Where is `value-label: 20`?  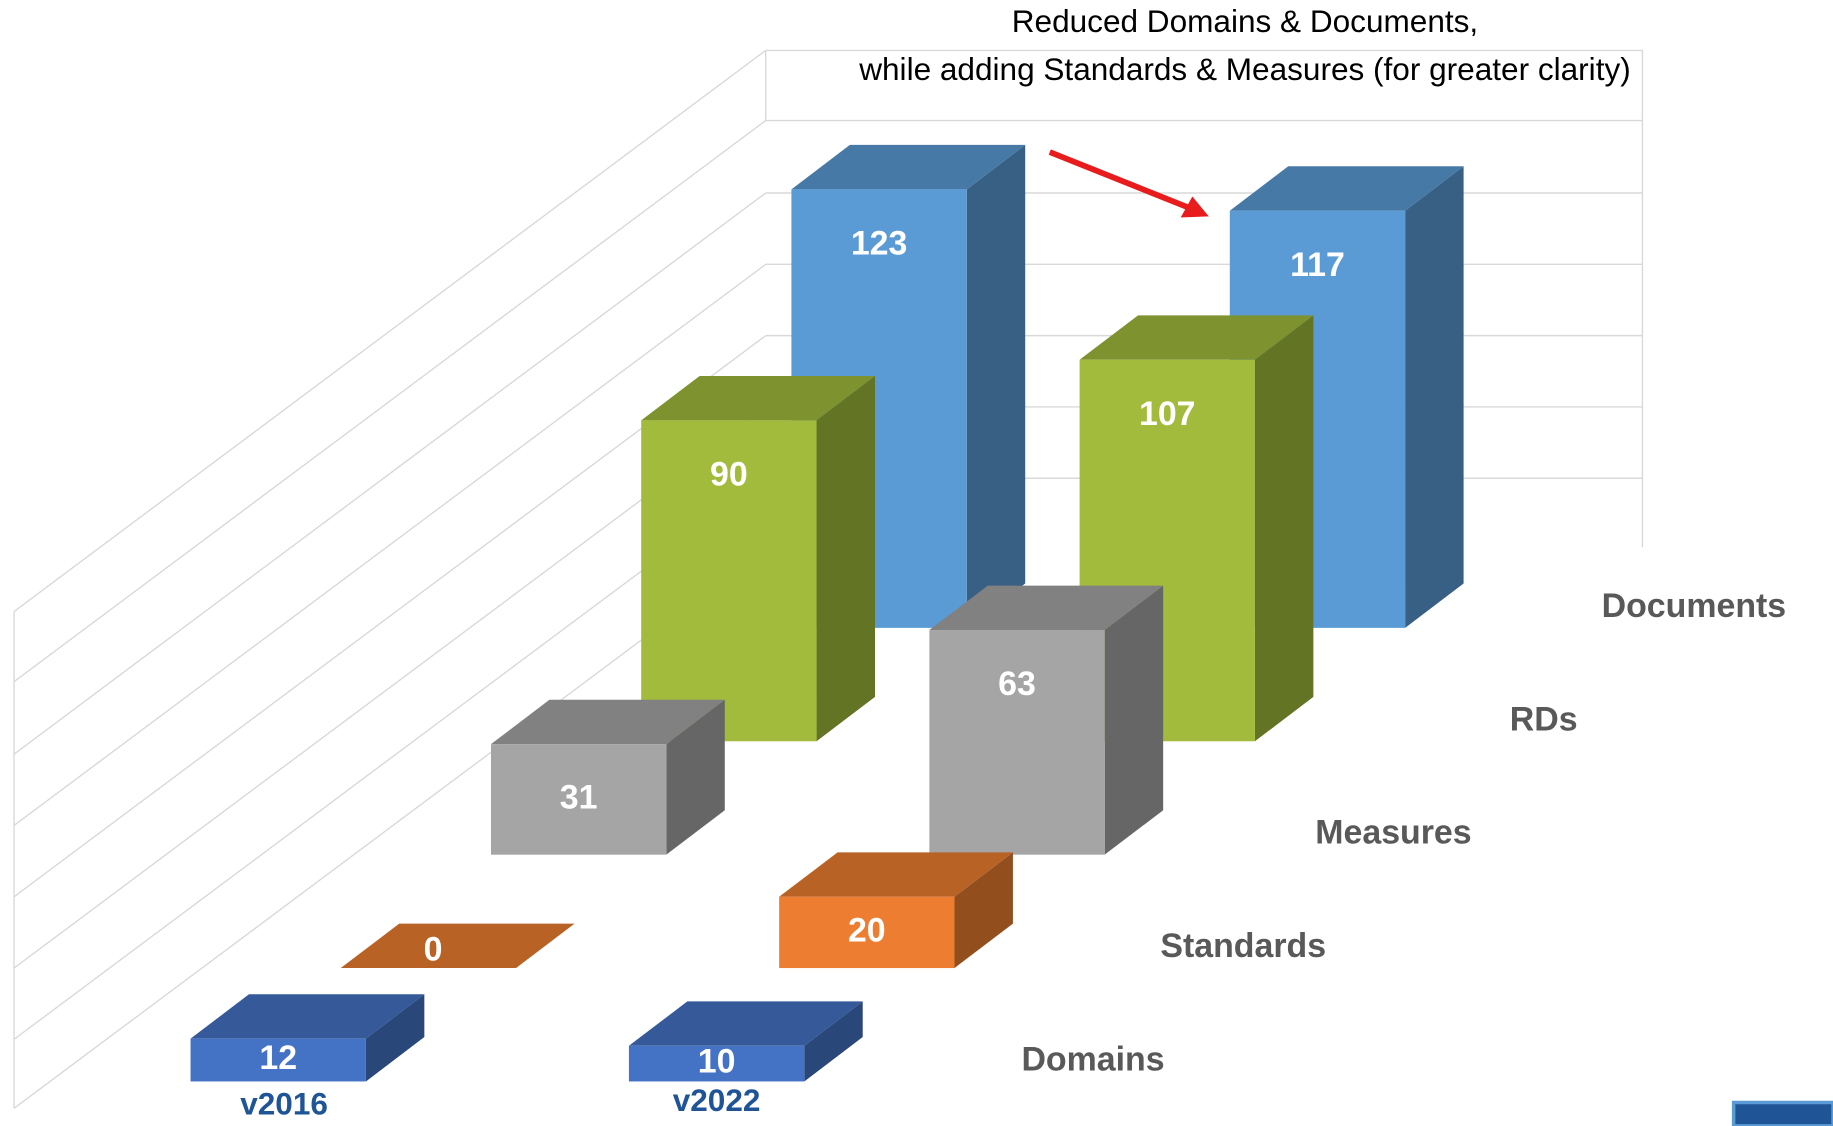 value-label: 20 is located at coordinates (867, 930).